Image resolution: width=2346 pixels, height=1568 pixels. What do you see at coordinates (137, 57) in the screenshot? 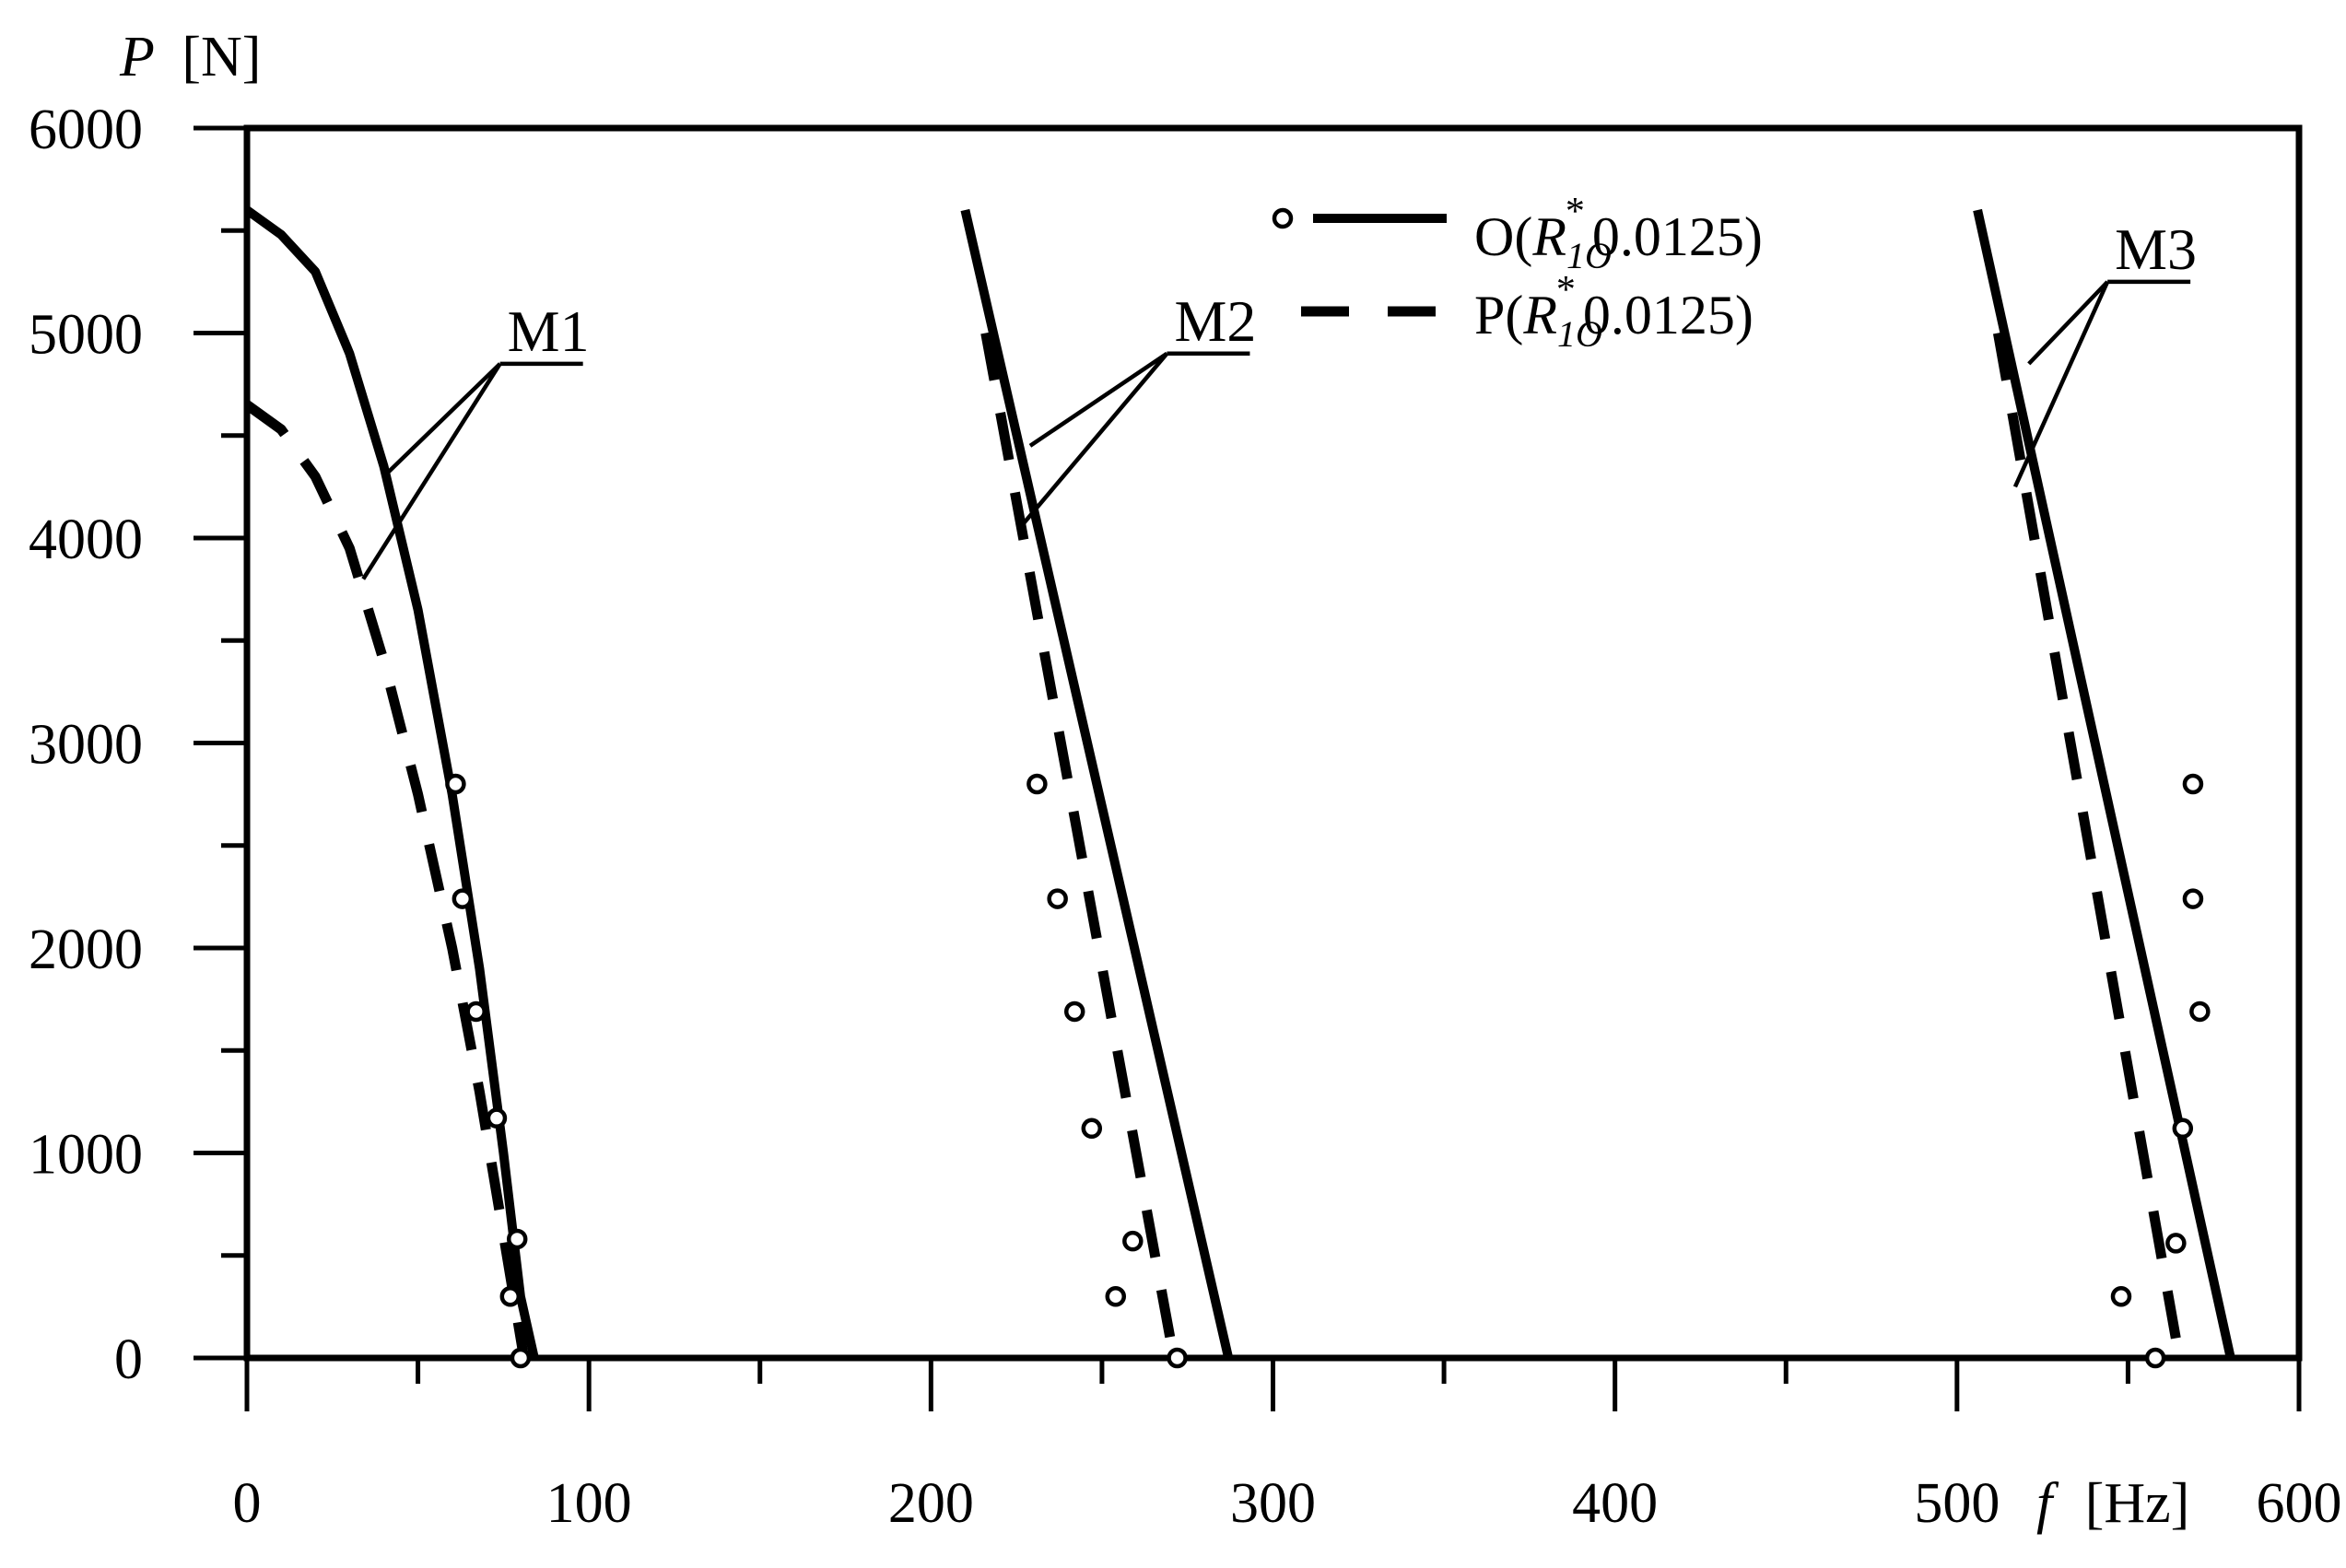
I see `y-axis-var: P` at bounding box center [137, 57].